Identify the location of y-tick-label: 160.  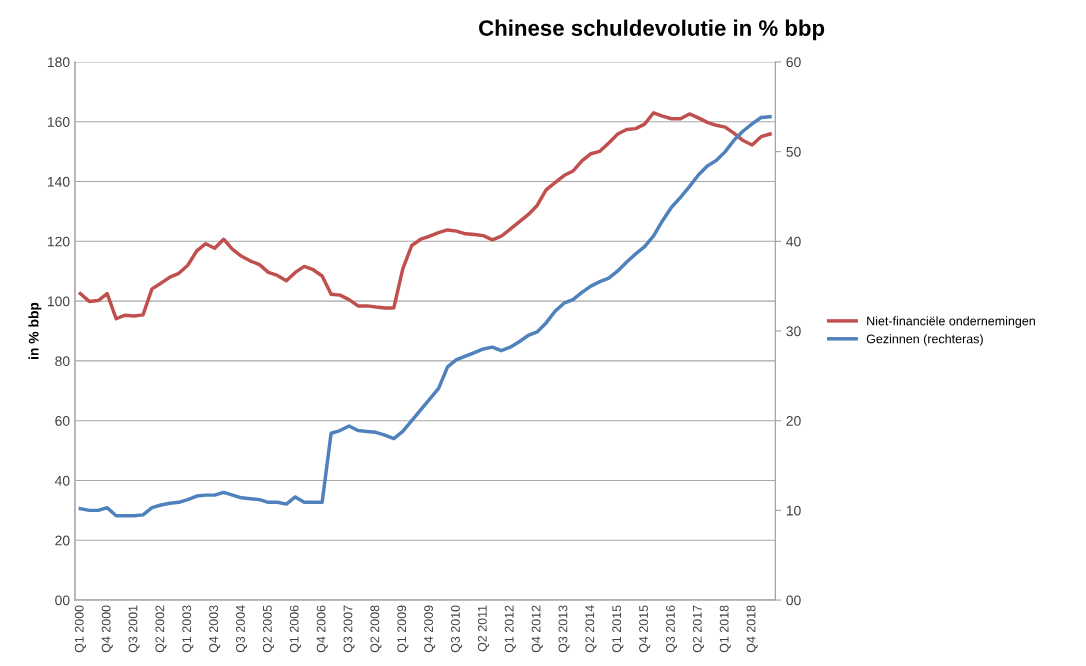
(58, 122).